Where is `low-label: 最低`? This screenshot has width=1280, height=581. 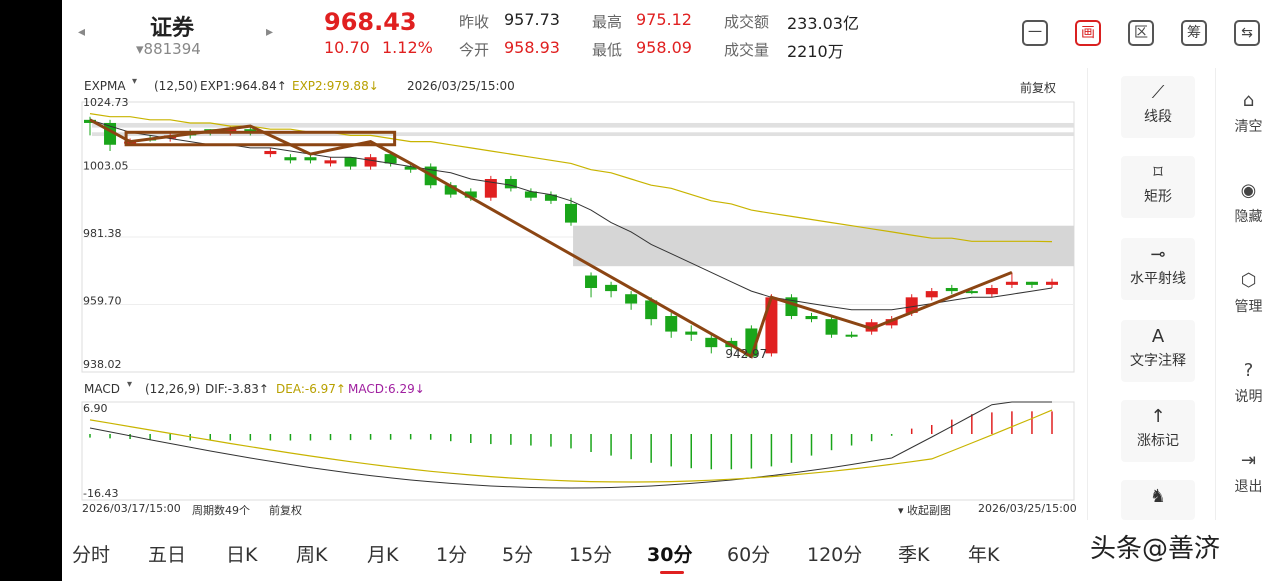 low-label: 最低 is located at coordinates (607, 50).